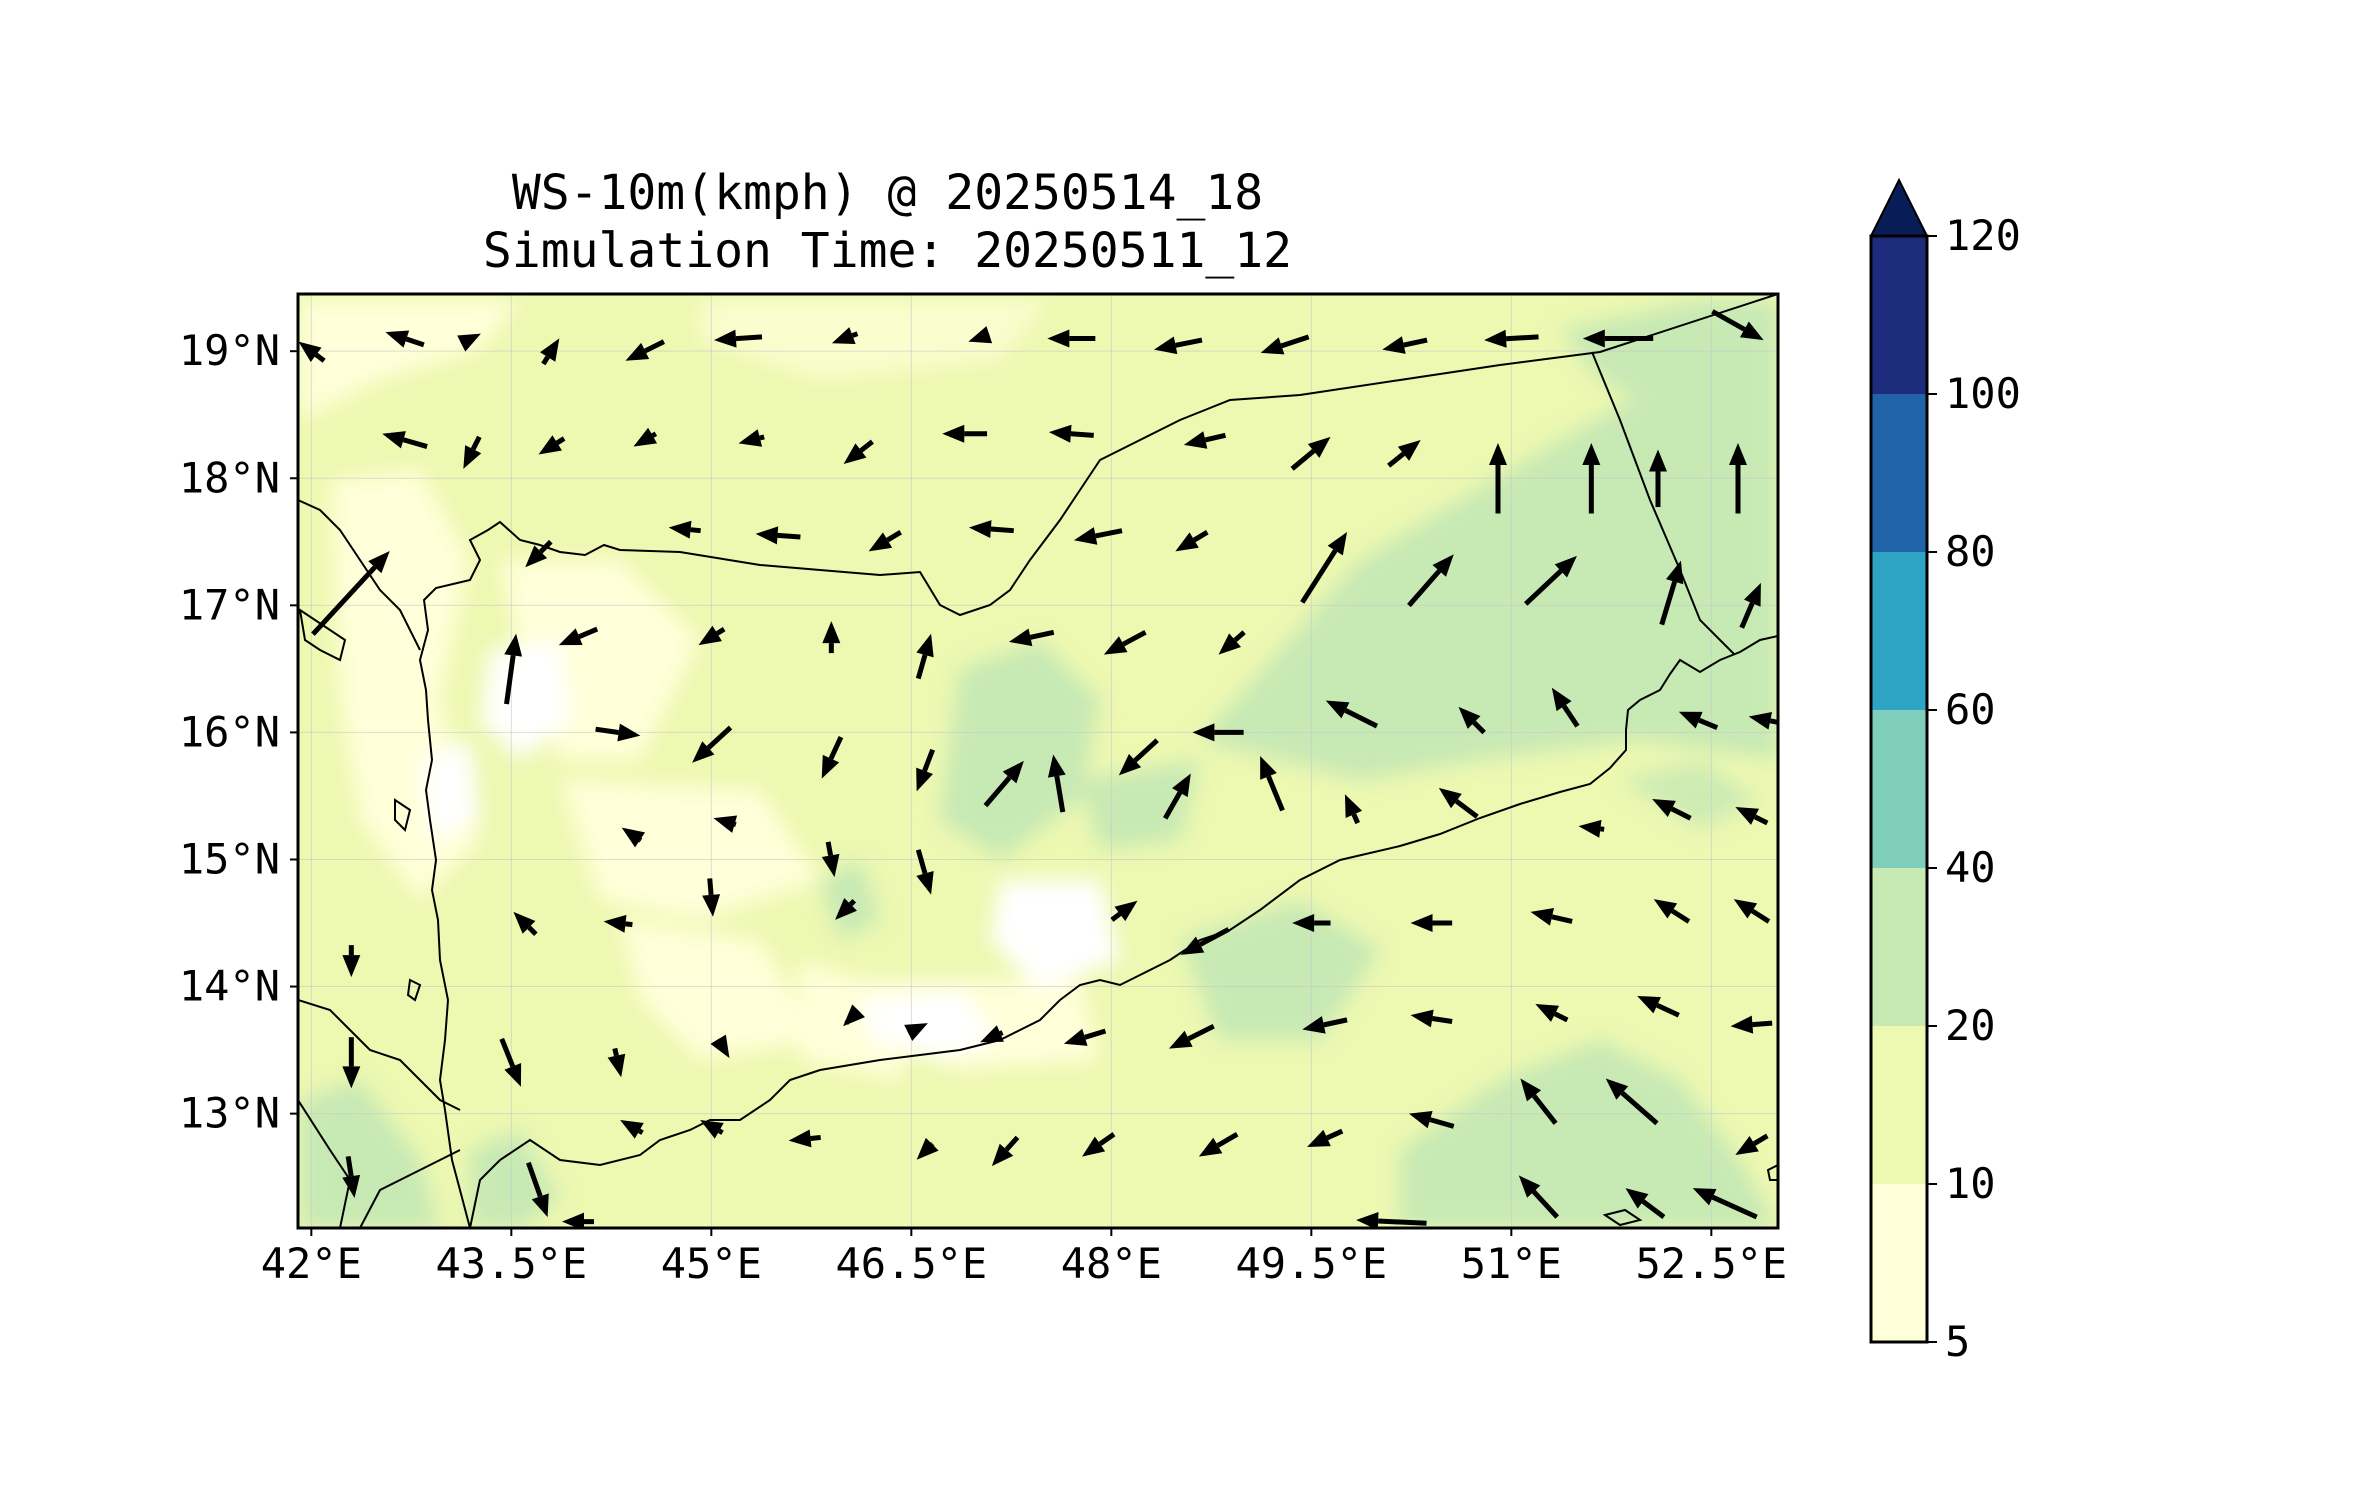 The height and width of the screenshot is (1500, 2371). Describe the element at coordinates (229, 731) in the screenshot. I see `y-tick-label: 16°N` at that location.